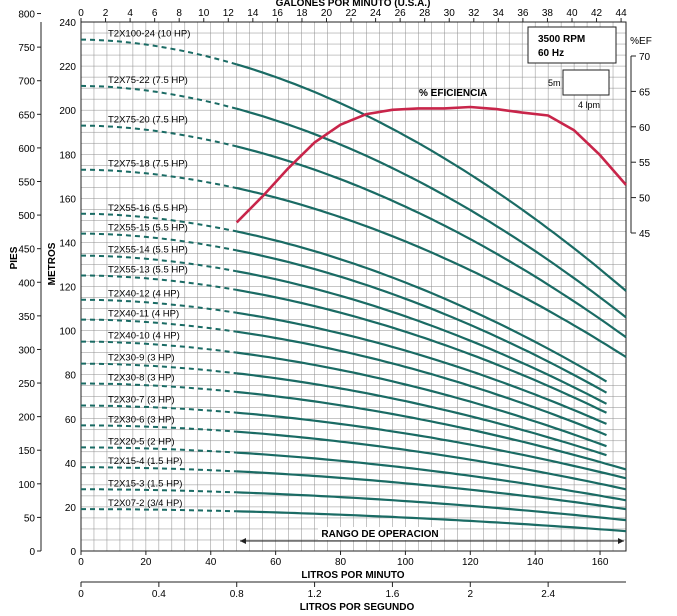 This screenshot has height=616, width=677. What do you see at coordinates (26, 48) in the screenshot?
I see `y-ft-tick-label: 750` at bounding box center [26, 48].